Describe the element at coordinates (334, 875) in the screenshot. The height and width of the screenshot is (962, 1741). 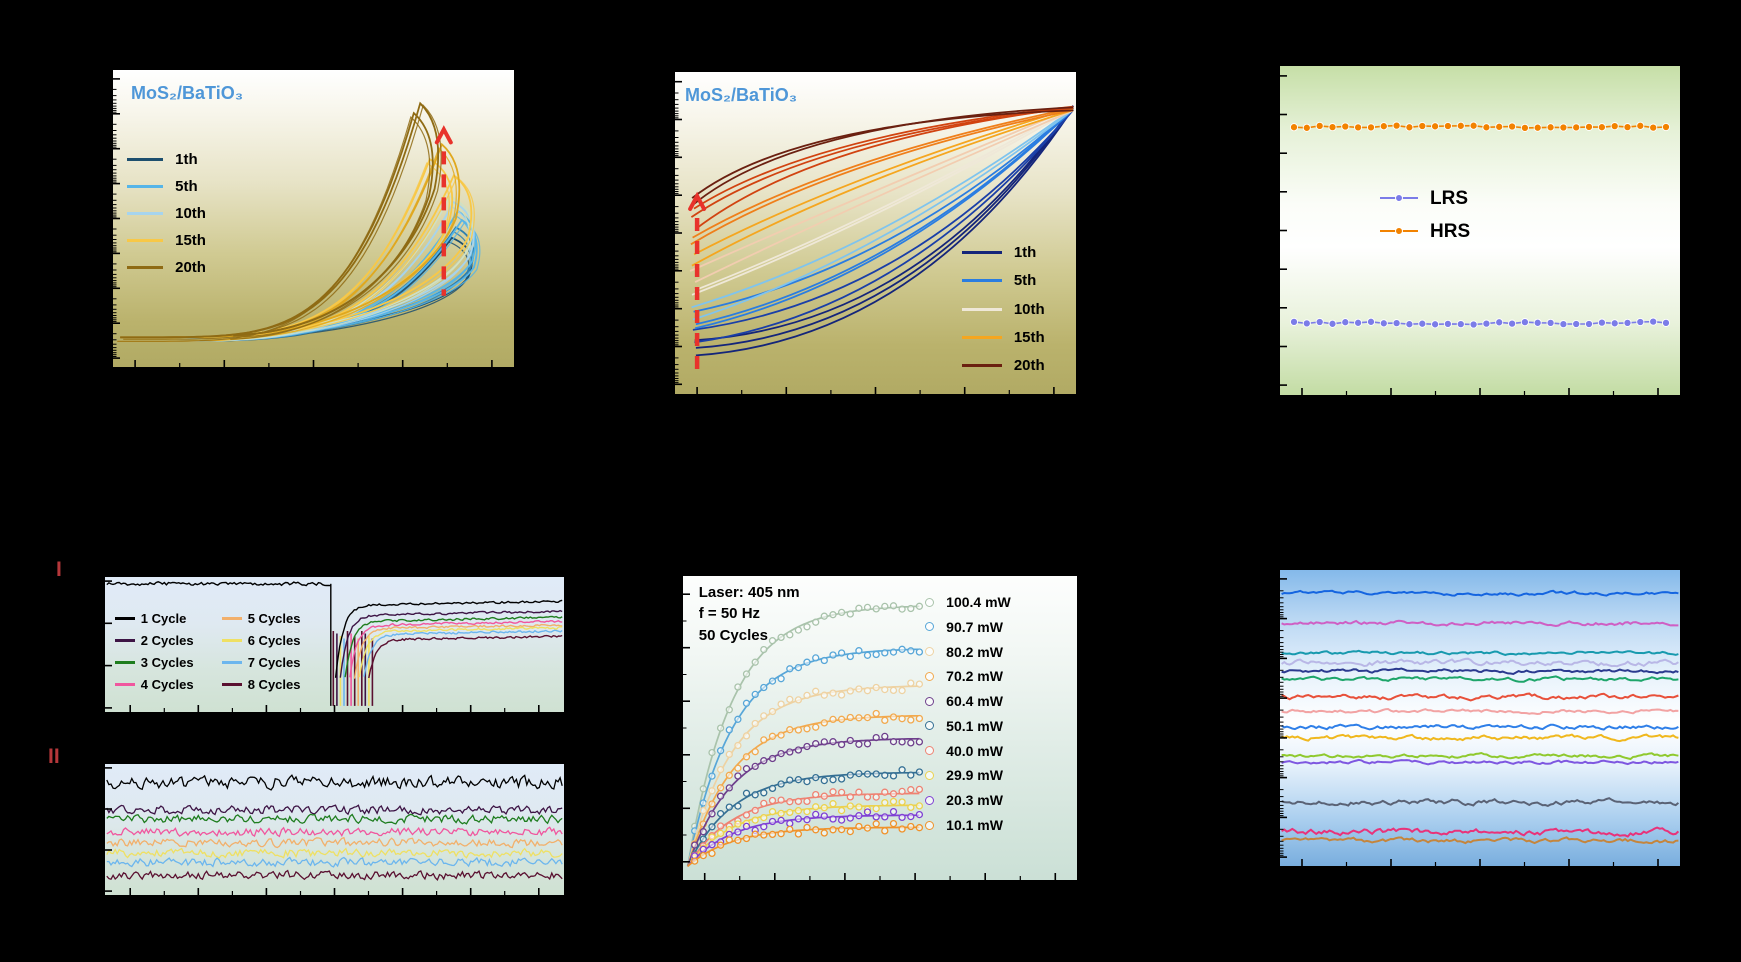
I see `noise-trace` at that location.